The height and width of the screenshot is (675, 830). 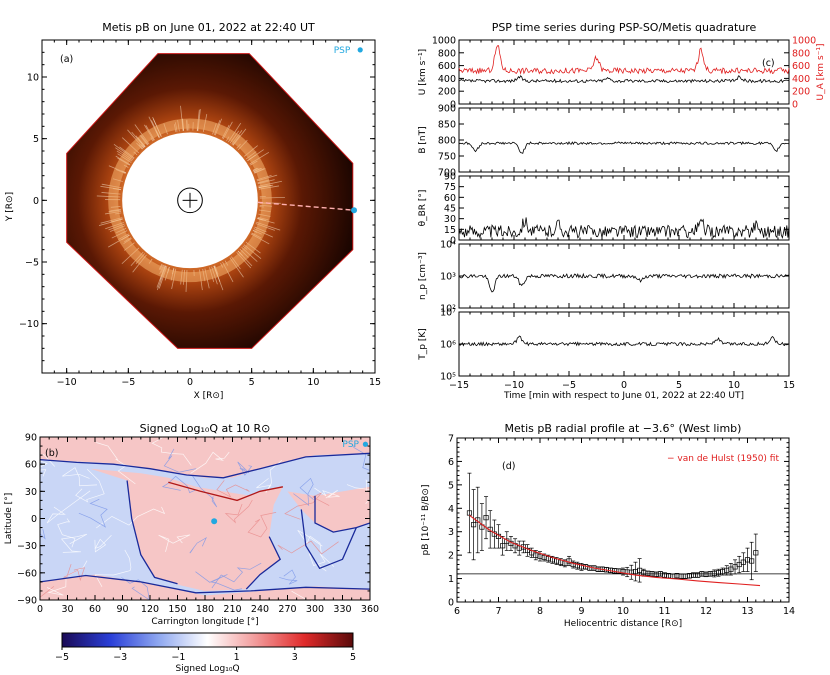 What do you see at coordinates (447, 141) in the screenshot?
I see `c-field-ytick-label-2: 800` at bounding box center [447, 141].